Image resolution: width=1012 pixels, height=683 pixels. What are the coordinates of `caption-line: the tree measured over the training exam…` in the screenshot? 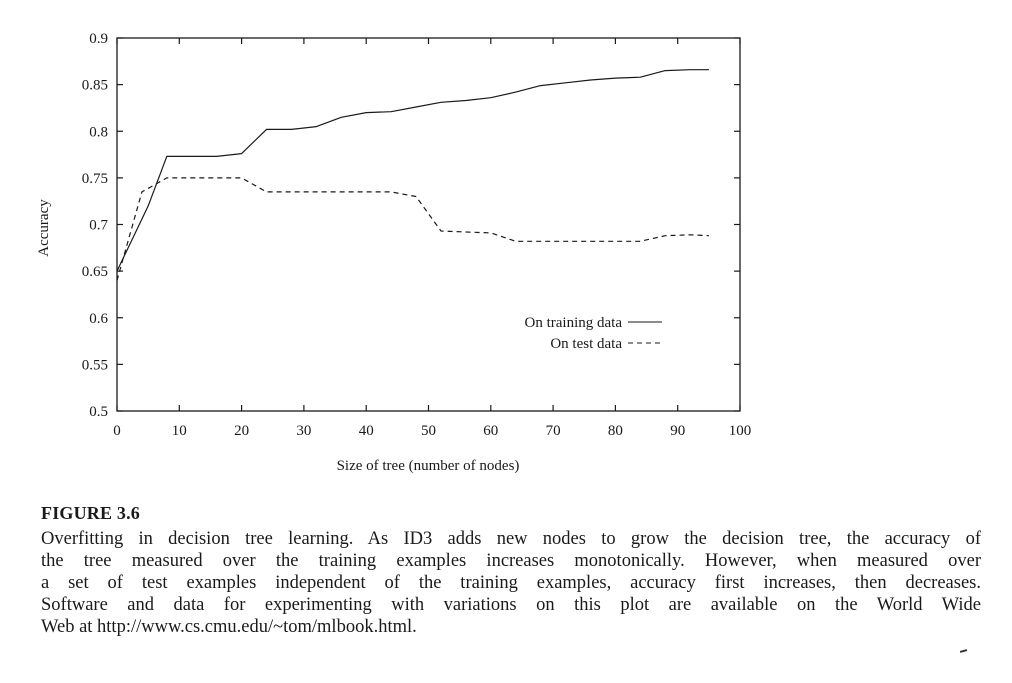 It's located at (511, 561).